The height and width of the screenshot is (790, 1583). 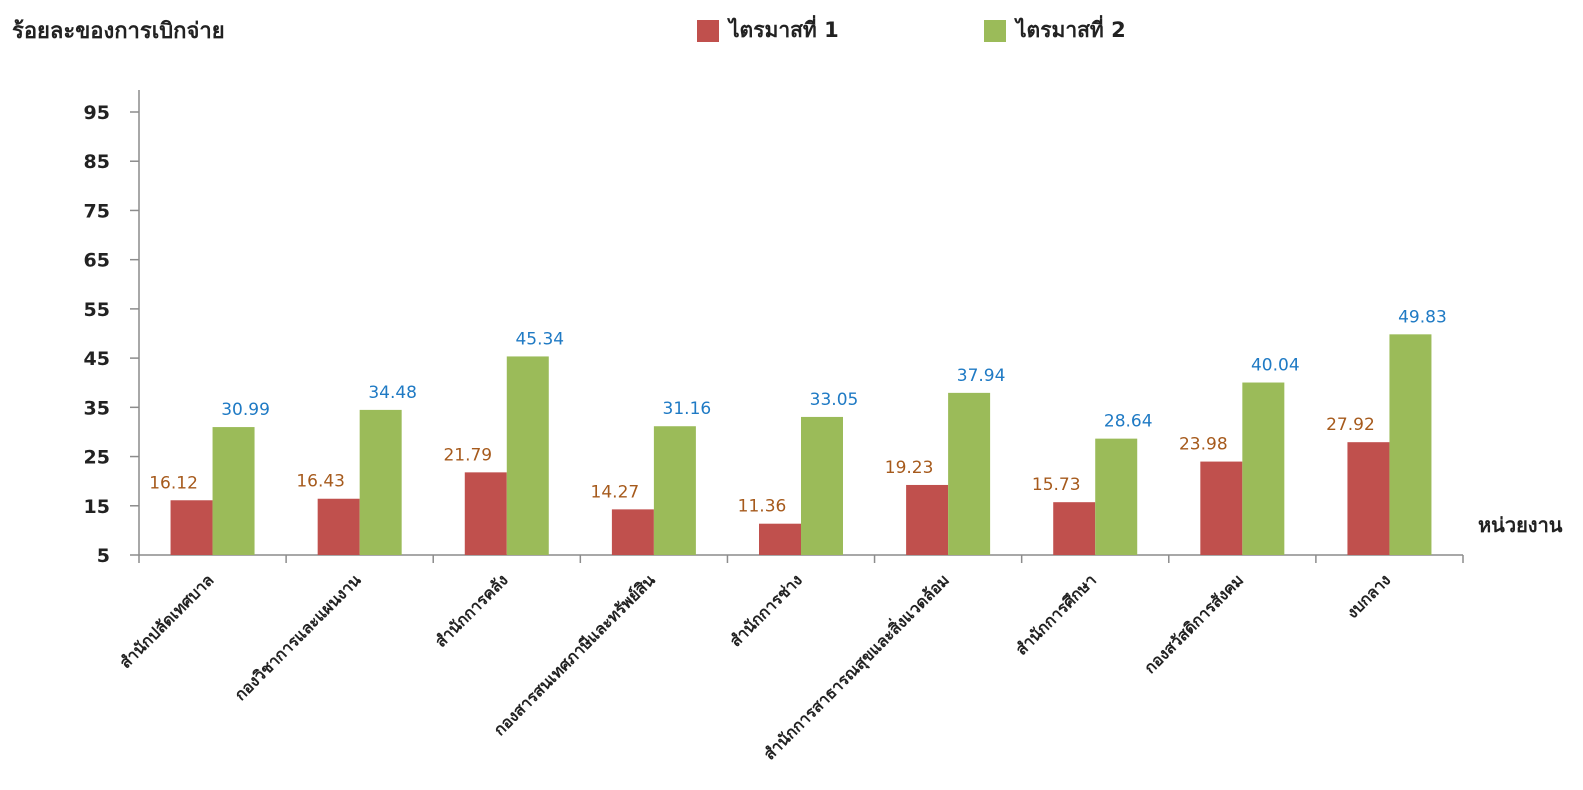 What do you see at coordinates (97, 359) in the screenshot?
I see `y-tick-label: 45` at bounding box center [97, 359].